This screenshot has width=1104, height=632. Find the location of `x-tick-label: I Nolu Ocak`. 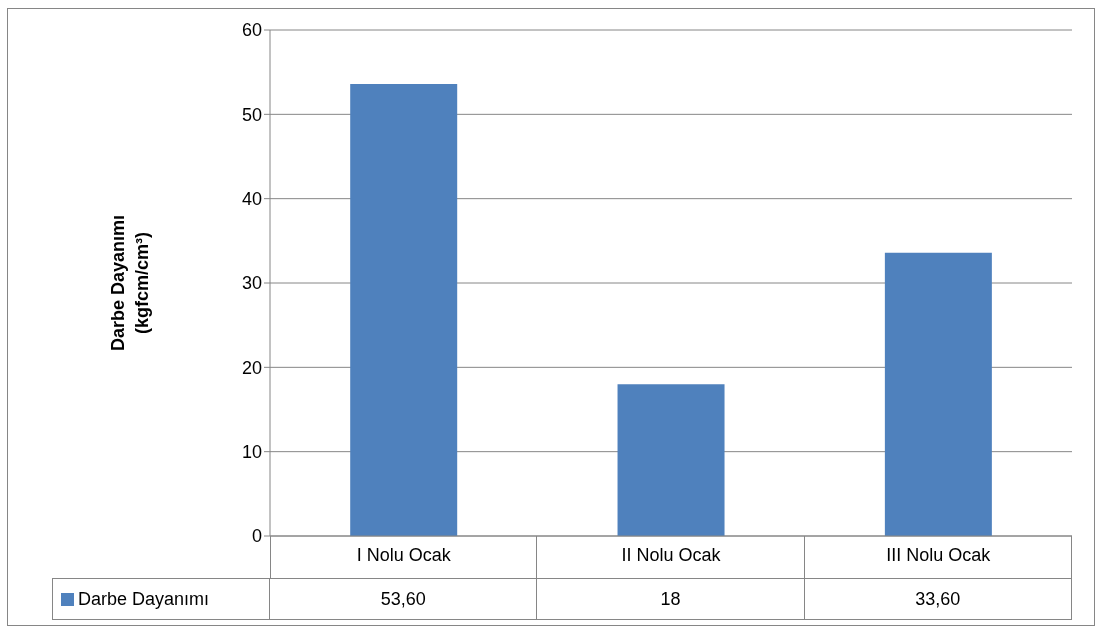

x-tick-label: I Nolu Ocak is located at coordinates (404, 554).